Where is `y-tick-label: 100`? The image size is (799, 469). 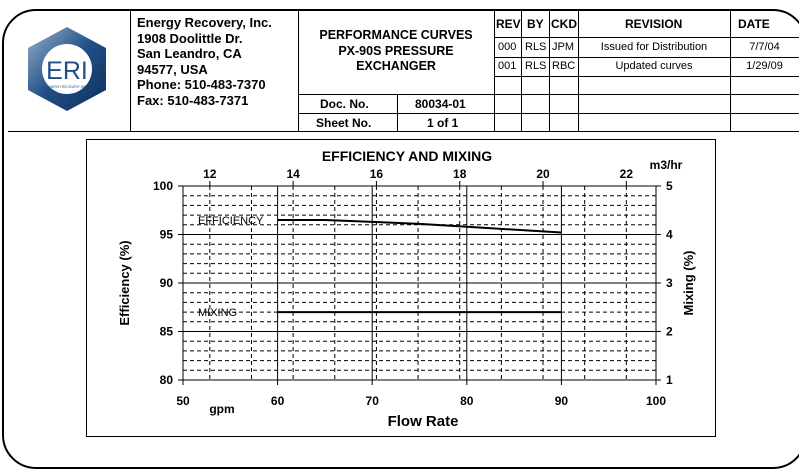 y-tick-label: 100 is located at coordinates (163, 186).